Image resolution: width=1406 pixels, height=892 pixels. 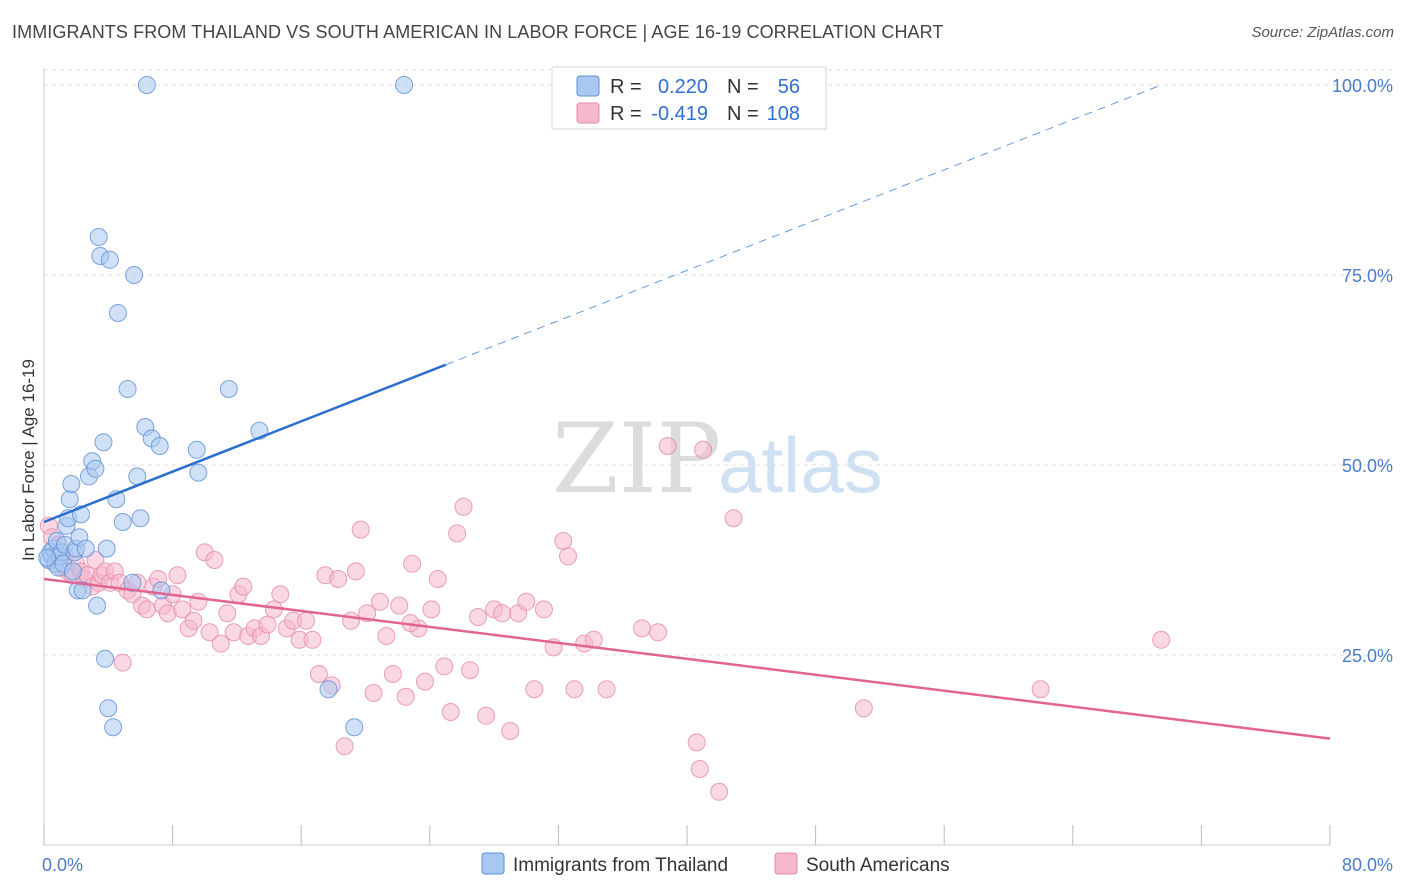 I want to click on watermark: ZIP atlas, so click(x=717, y=459).